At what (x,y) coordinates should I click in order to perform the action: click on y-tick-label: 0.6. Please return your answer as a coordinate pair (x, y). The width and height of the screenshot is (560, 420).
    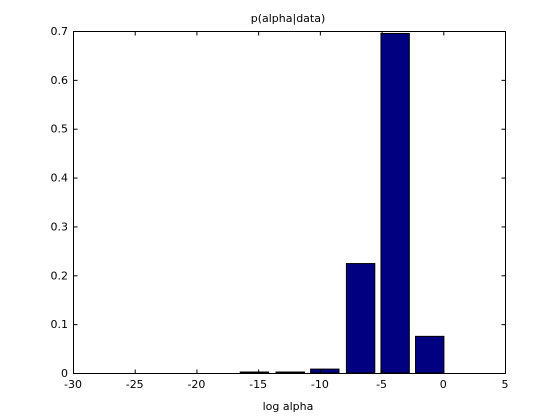
    Looking at the image, I should click on (60, 80).